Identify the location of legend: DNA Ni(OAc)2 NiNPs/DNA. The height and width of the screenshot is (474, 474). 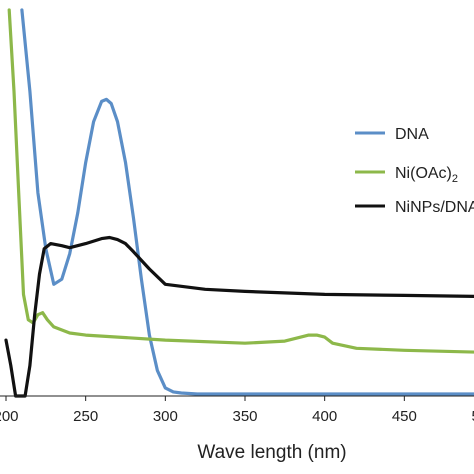
(414, 171).